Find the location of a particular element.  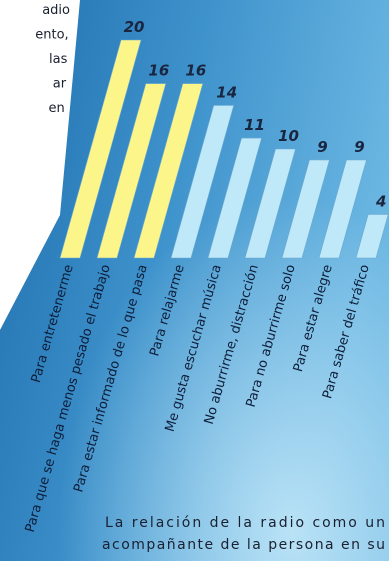

text-panel is located at coordinates (40, 165).